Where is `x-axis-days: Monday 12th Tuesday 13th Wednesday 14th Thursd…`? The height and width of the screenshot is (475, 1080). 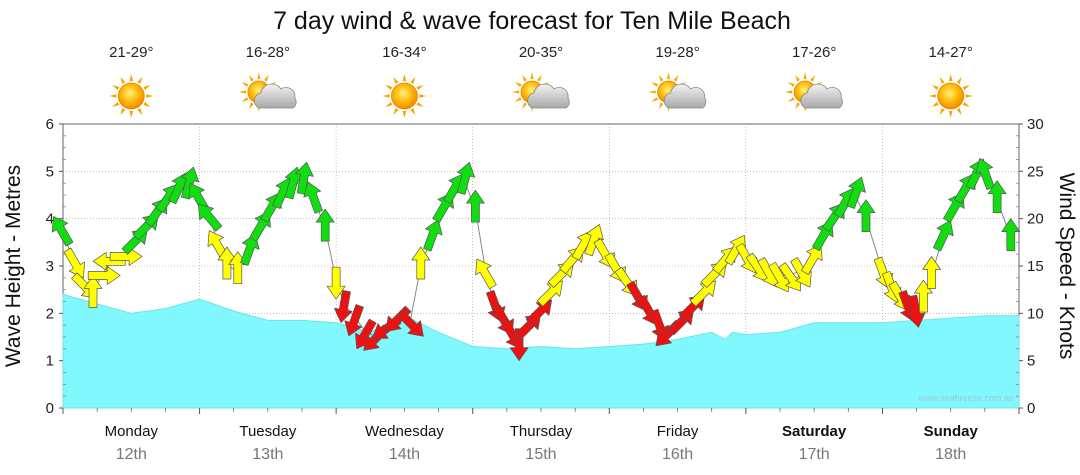 x-axis-days: Monday 12th Tuesday 13th Wednesday 14th Thursd… is located at coordinates (542, 443).